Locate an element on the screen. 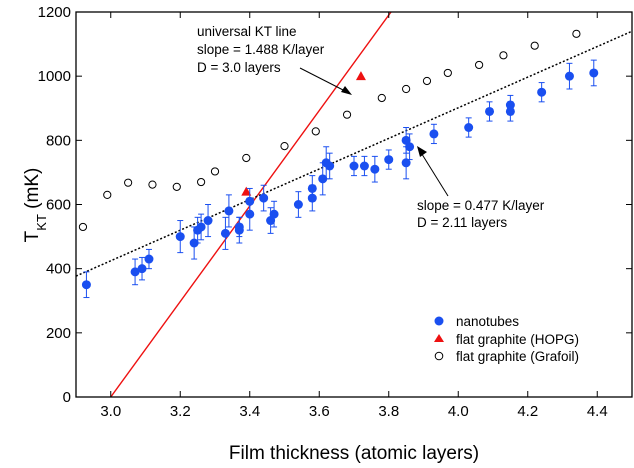 The image size is (634, 468). y-tick-label: 1200 is located at coordinates (54, 12).